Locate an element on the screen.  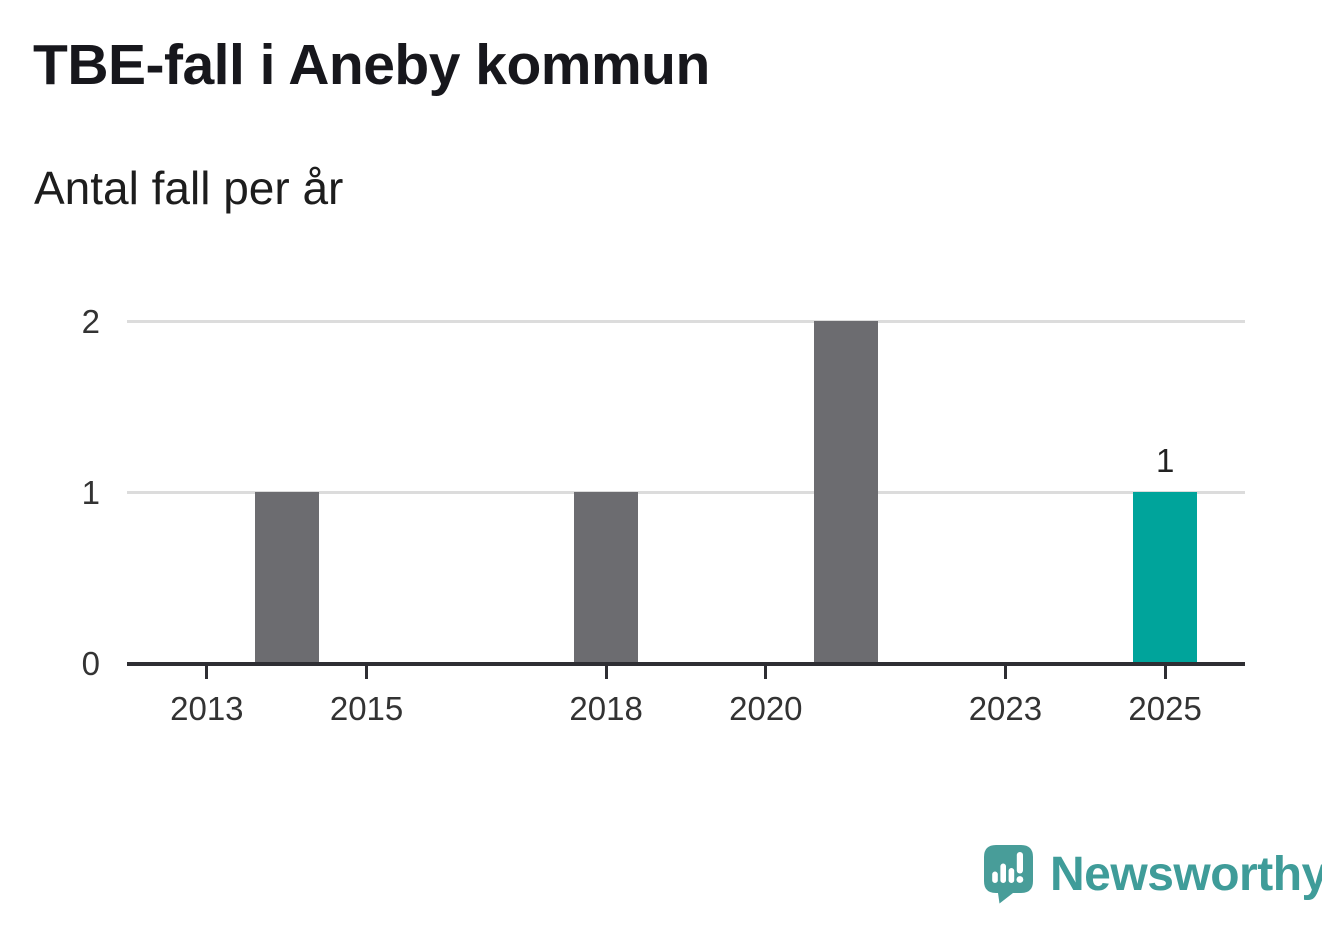
x-axis-tick-label: 2013 is located at coordinates (207, 708).